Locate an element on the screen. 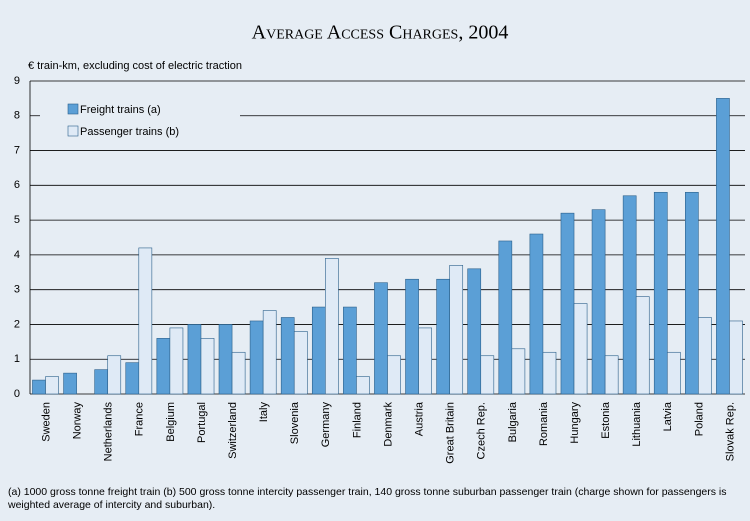 The image size is (750, 521). y-tick-label: 7 is located at coordinates (17, 150).